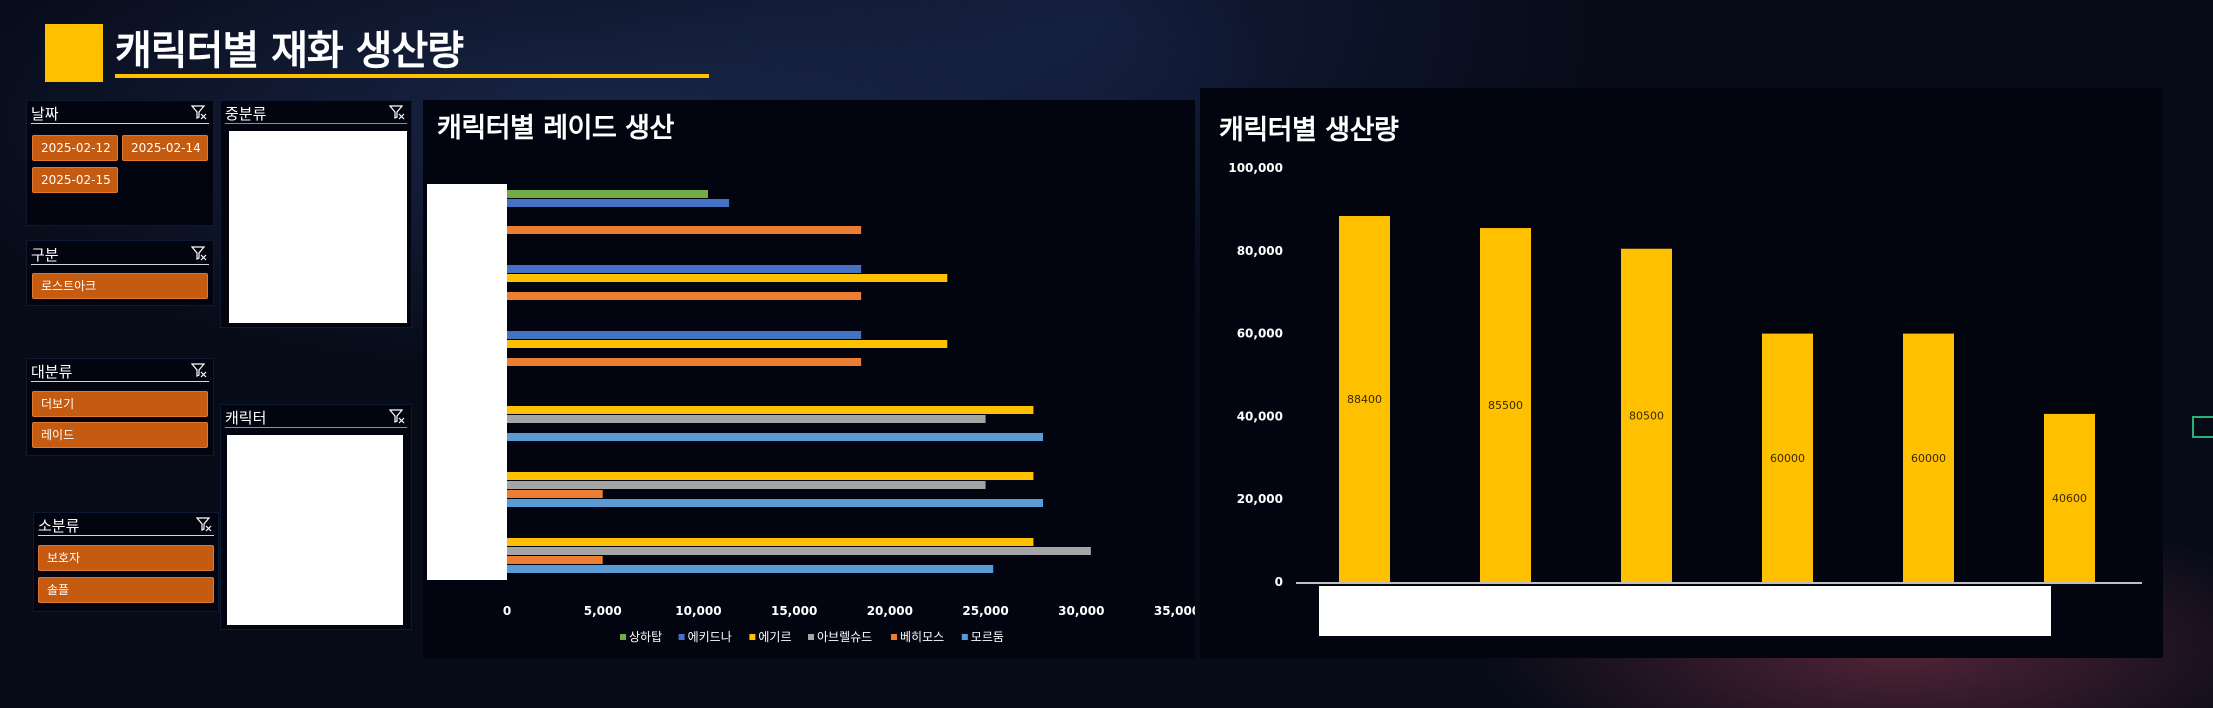 Image resolution: width=2213 pixels, height=708 pixels. Describe the element at coordinates (964, 637) in the screenshot. I see `legend-swatch-모르둠` at that location.